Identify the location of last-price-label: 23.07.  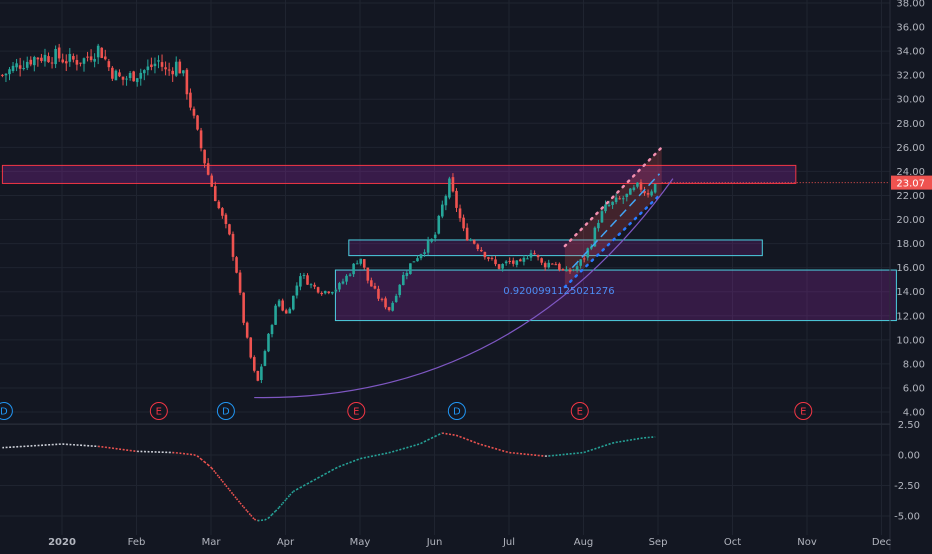
(910, 184).